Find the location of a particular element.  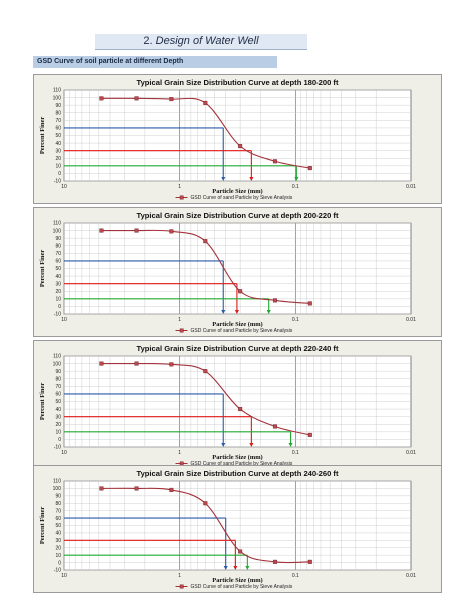

page-heading-text: Design of Water Well is located at coordinates (207, 41).